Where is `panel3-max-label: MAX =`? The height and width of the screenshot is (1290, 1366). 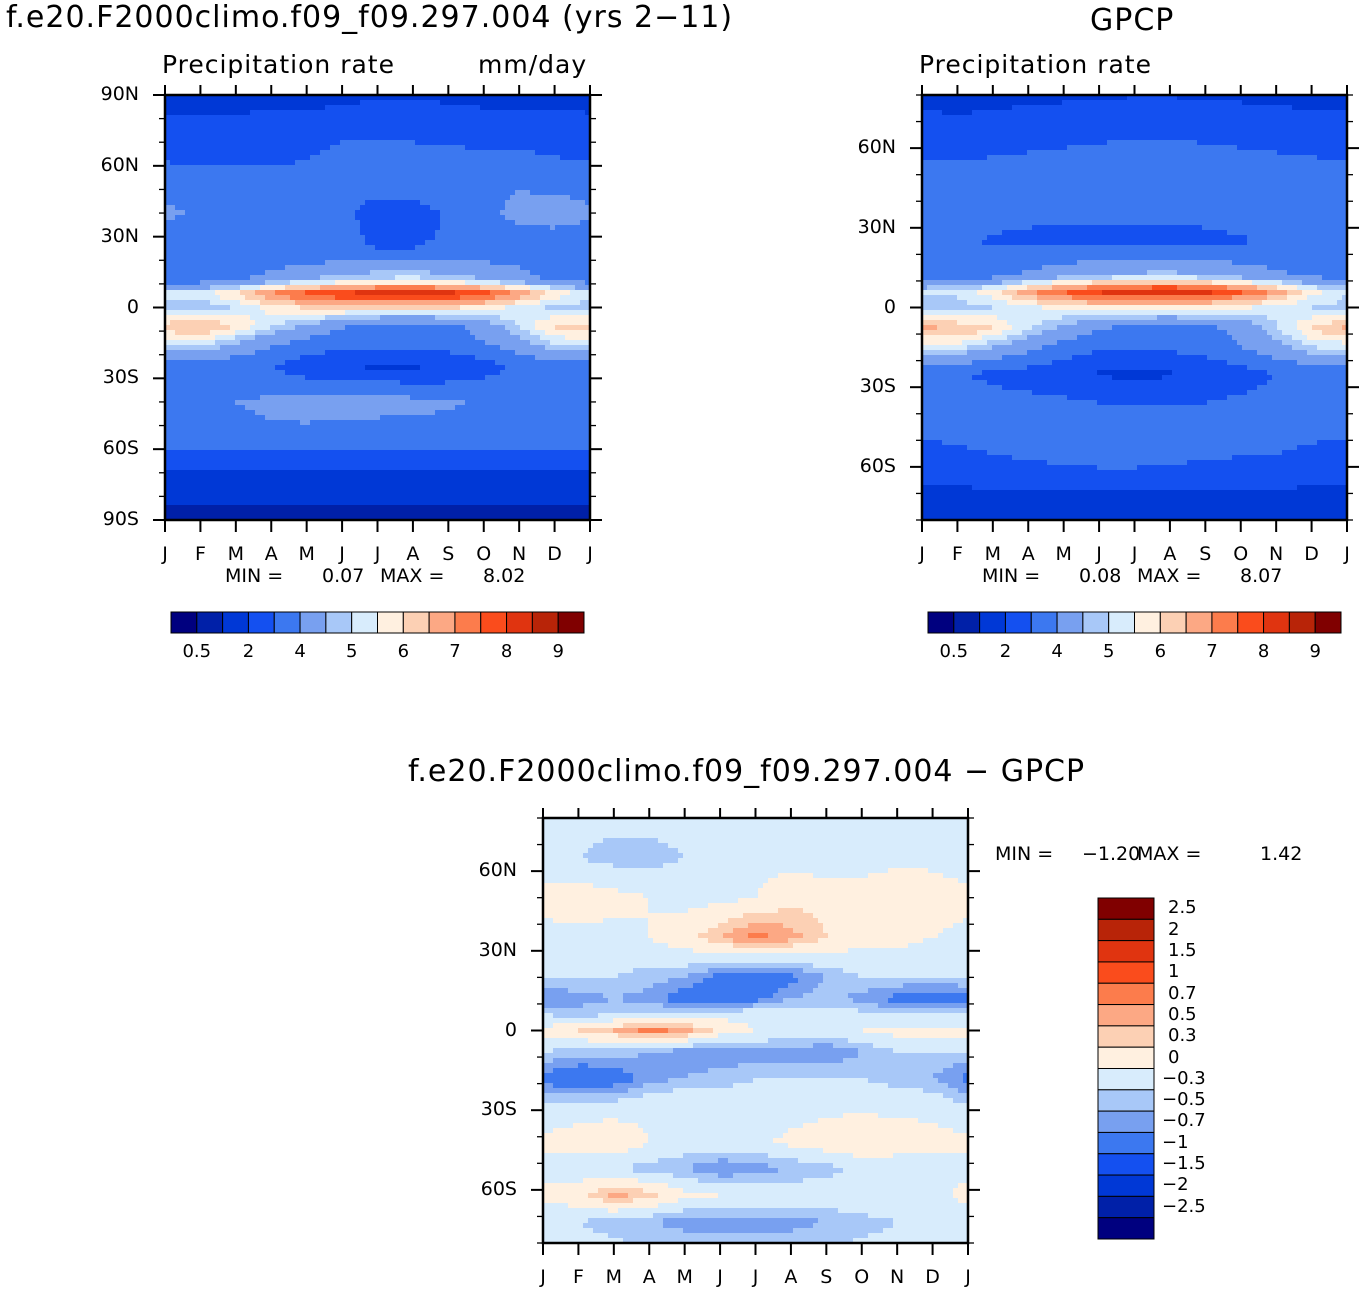 panel3-max-label: MAX = is located at coordinates (1169, 854).